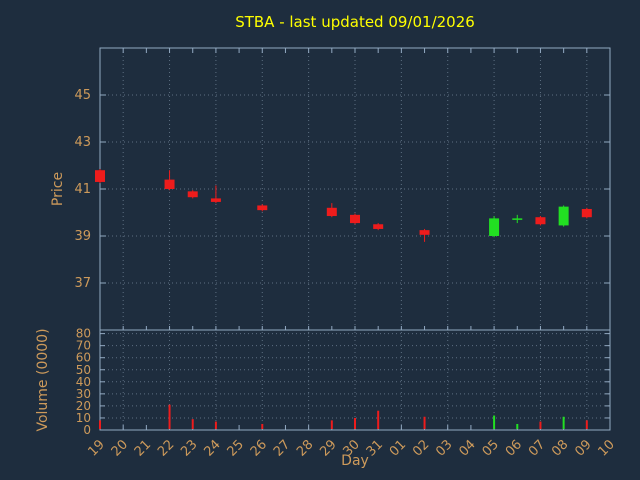  Describe the element at coordinates (398, 448) in the screenshot. I see `svg-text: 01` at that location.